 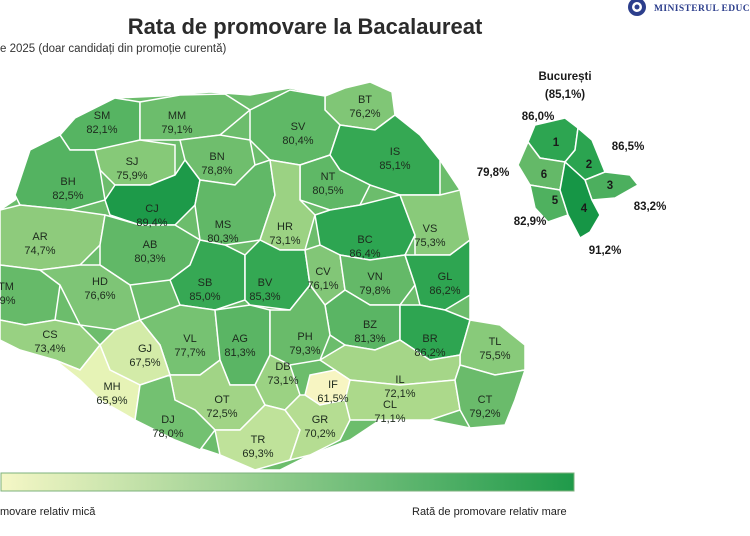 What do you see at coordinates (332, 399) in the screenshot?
I see `county-value-IF: 61,5%` at bounding box center [332, 399].